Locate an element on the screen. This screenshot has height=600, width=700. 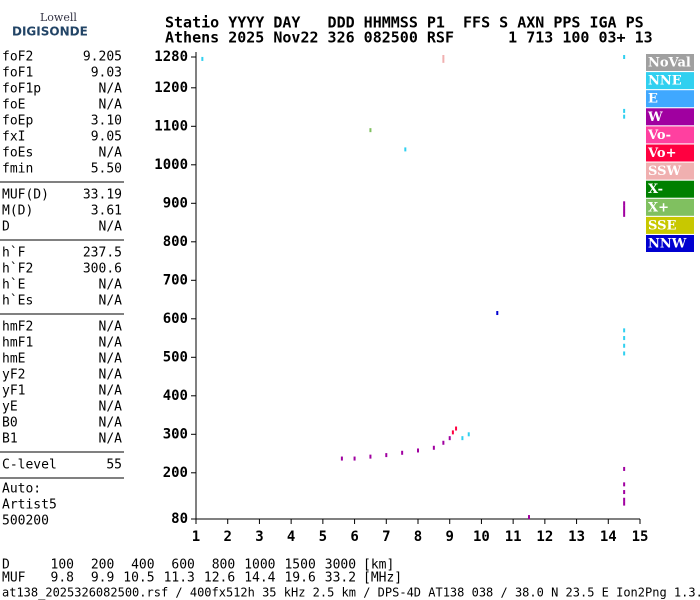
table-unit: [MHz] is located at coordinates (382, 578).